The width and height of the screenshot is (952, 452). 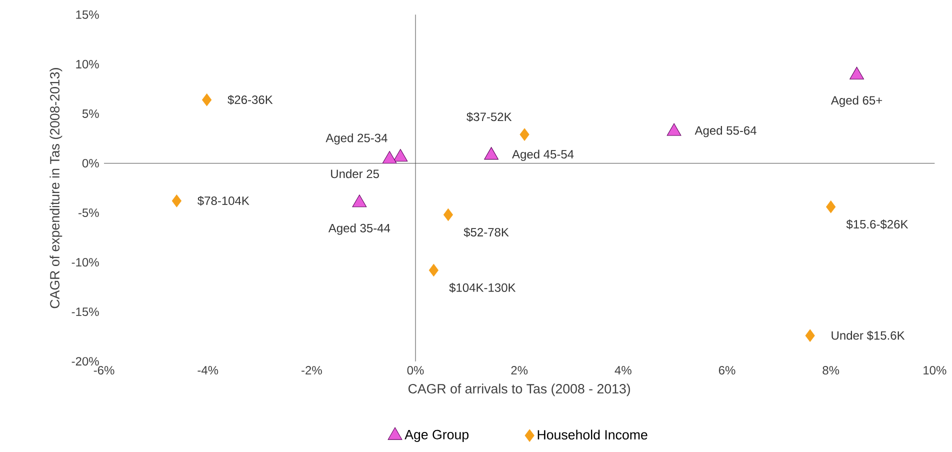 I want to click on y-tick-label: -5%, so click(x=88, y=212).